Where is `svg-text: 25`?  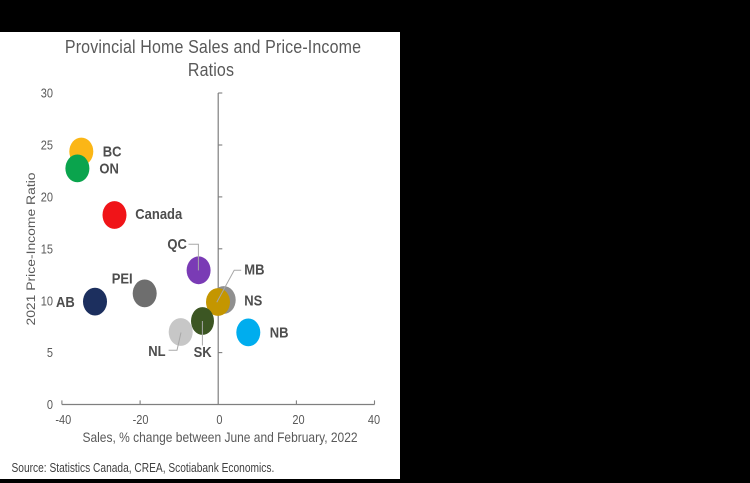
svg-text: 25 is located at coordinates (47, 145).